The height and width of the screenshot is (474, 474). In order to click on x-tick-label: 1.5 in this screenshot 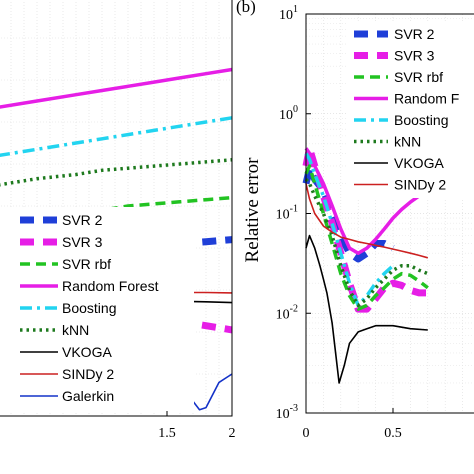, I will do `click(167, 433)`.